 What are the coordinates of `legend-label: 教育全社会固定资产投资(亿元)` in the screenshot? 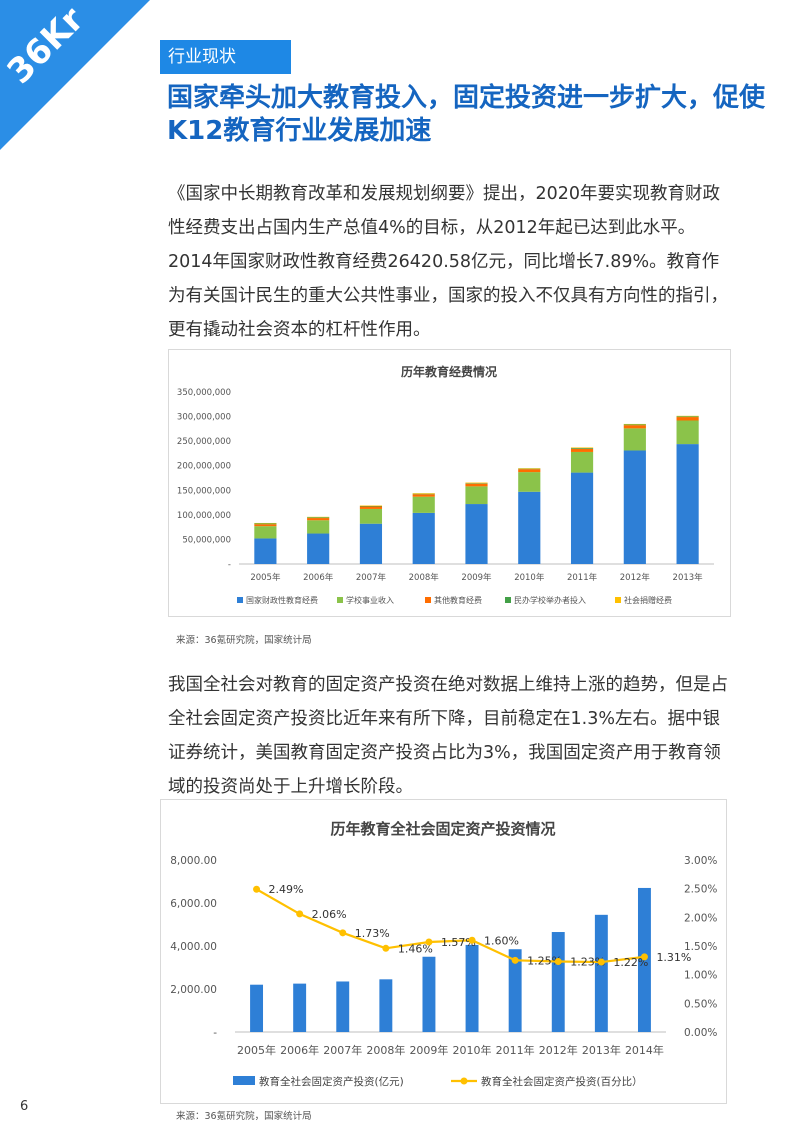 It's located at (331, 1081).